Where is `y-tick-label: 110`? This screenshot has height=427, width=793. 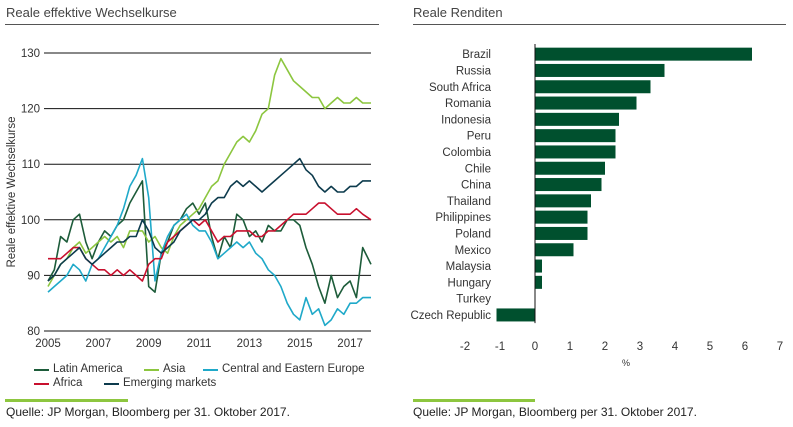
y-tick-label: 110 is located at coordinates (31, 165).